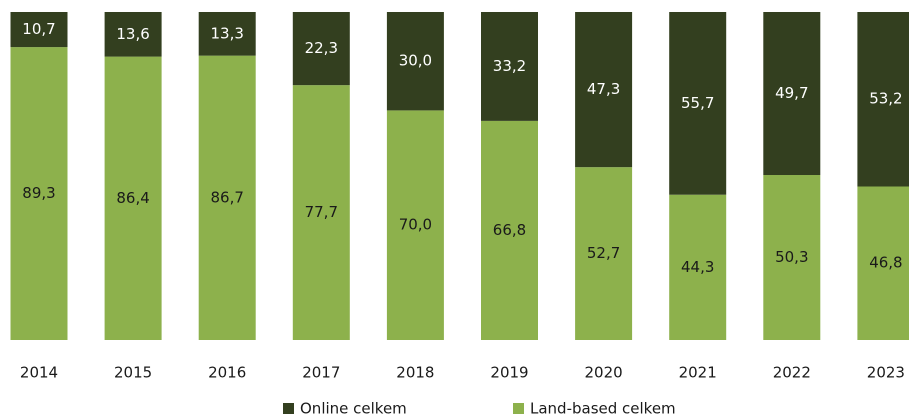 The height and width of the screenshot is (419, 909). I want to click on data-label: 52,7, so click(603, 253).